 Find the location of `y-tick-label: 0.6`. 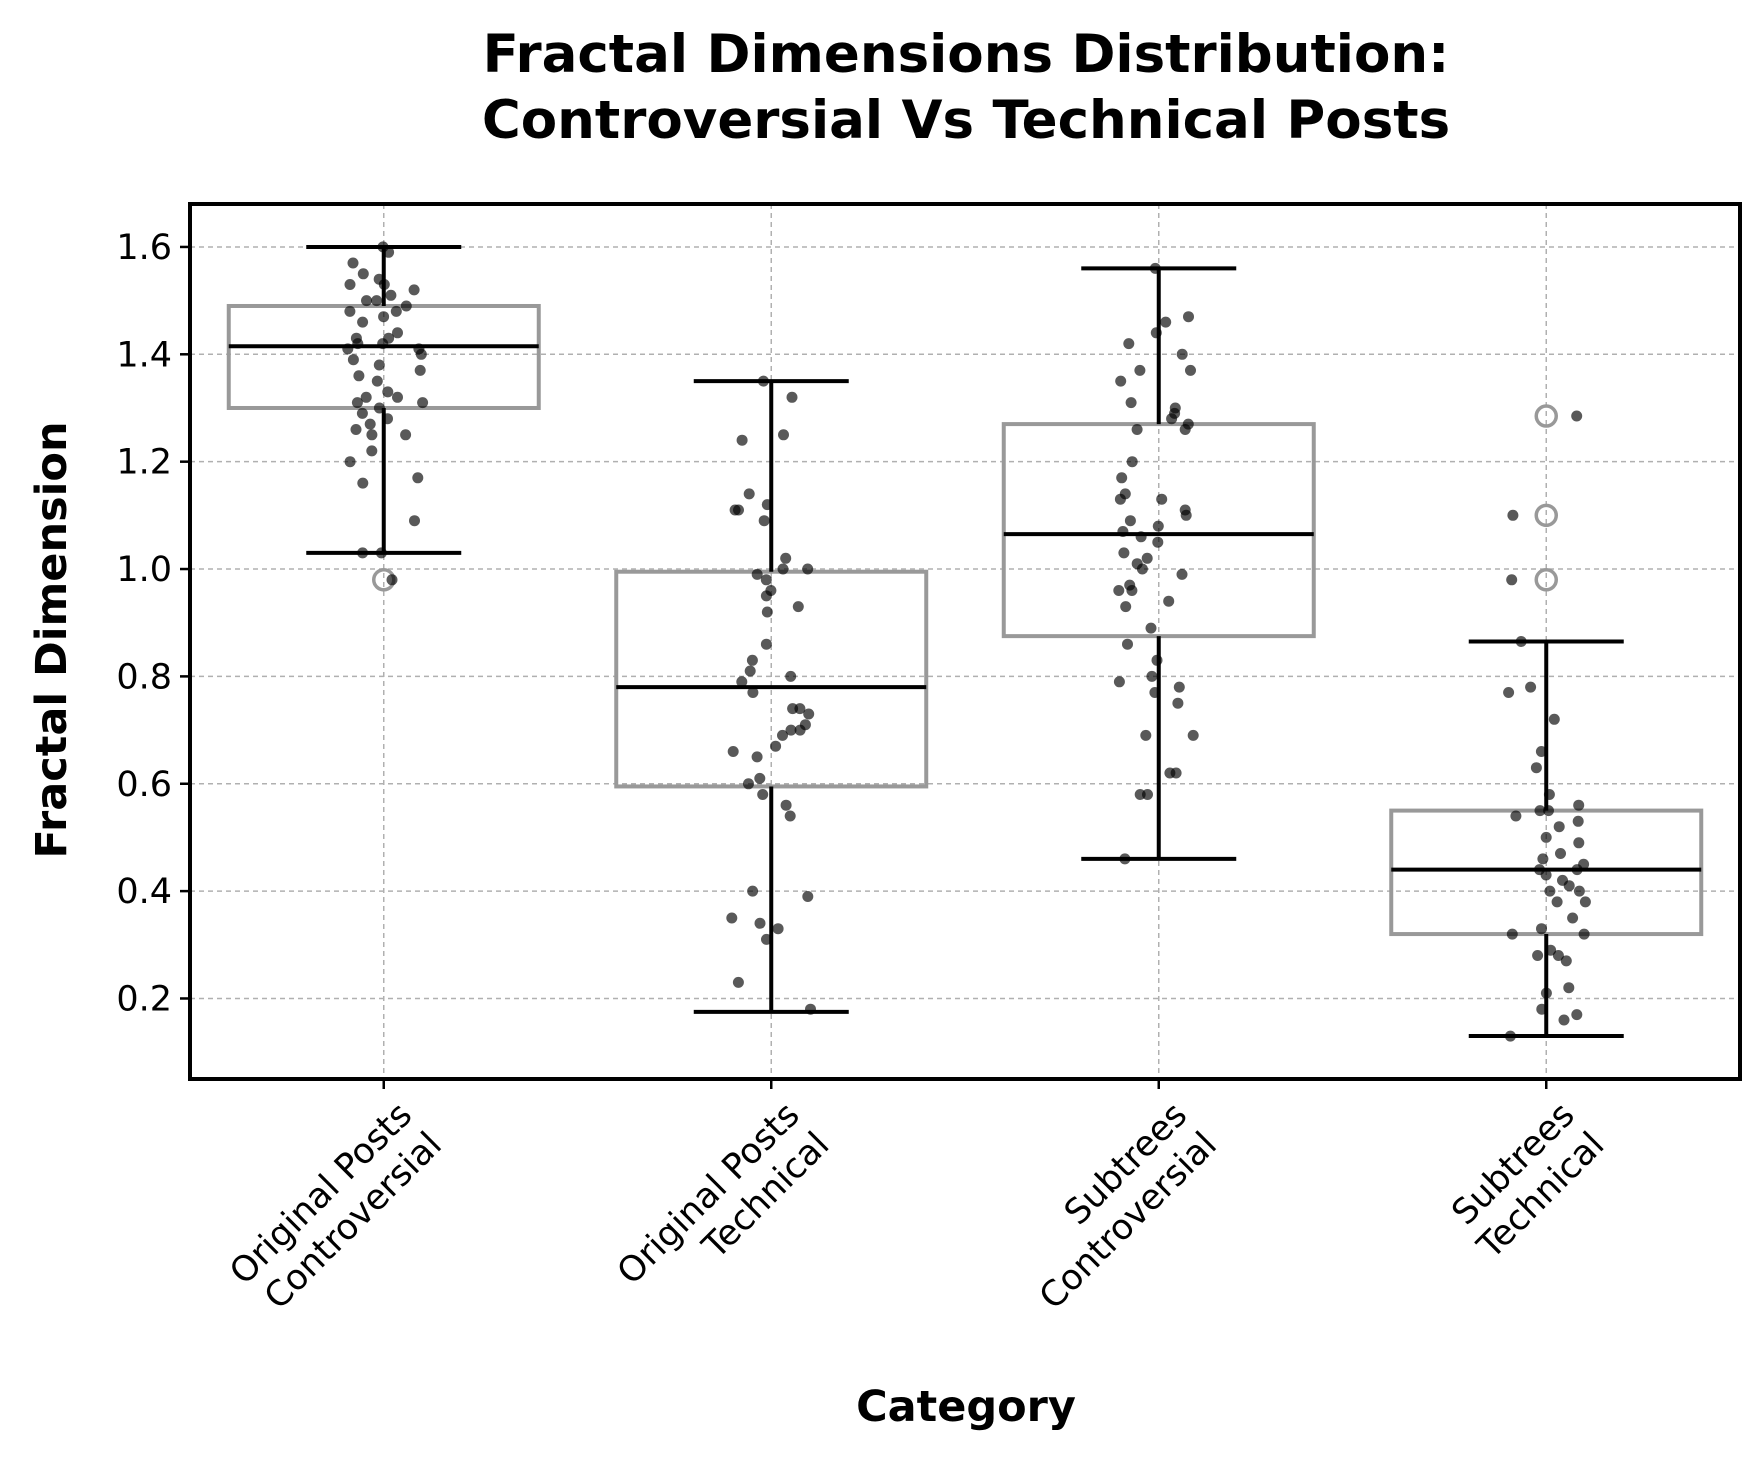

y-tick-label: 0.6 is located at coordinates (144, 785).